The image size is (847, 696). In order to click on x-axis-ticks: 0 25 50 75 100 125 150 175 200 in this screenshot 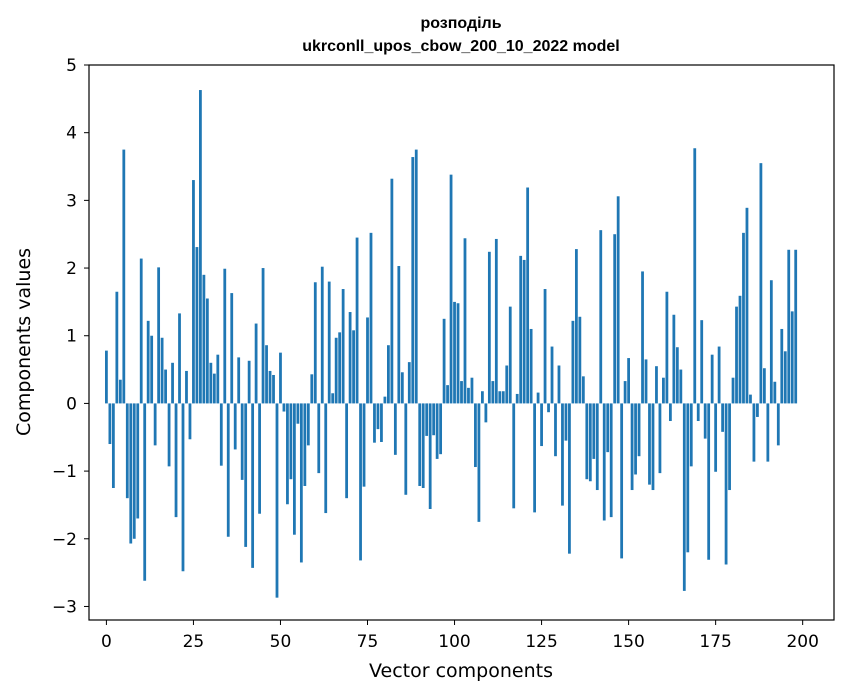, I will do `click(460, 636)`.